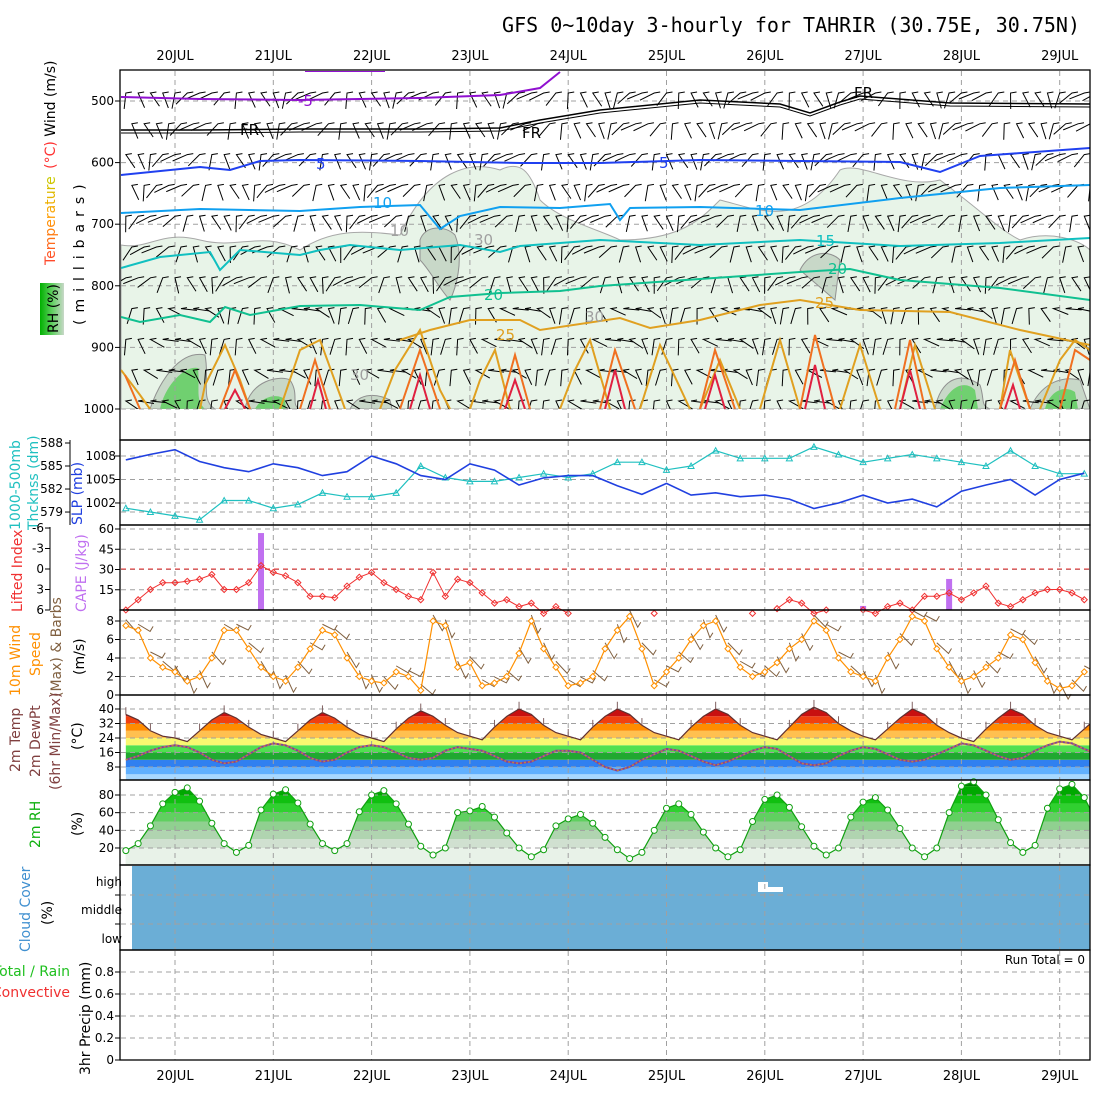 This screenshot has width=1100, height=1100. I want to click on label-temperature-unit: (°C), so click(51, 155).